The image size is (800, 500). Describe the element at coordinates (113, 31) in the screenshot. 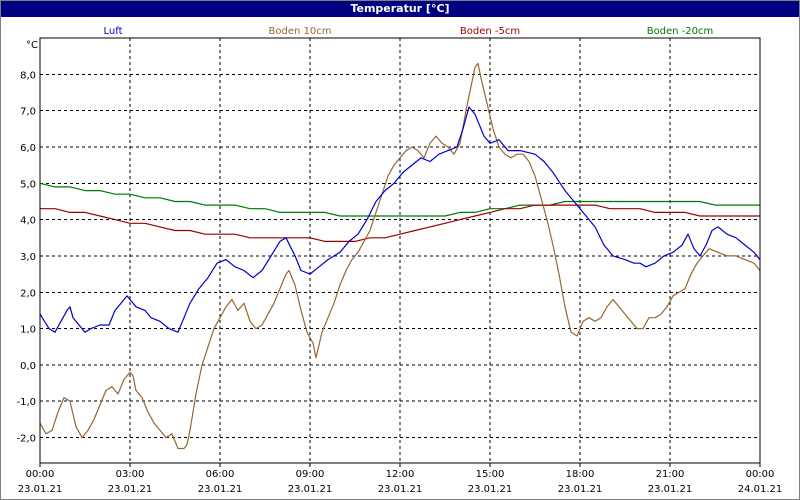

I see `legend-entry: Luft` at that location.